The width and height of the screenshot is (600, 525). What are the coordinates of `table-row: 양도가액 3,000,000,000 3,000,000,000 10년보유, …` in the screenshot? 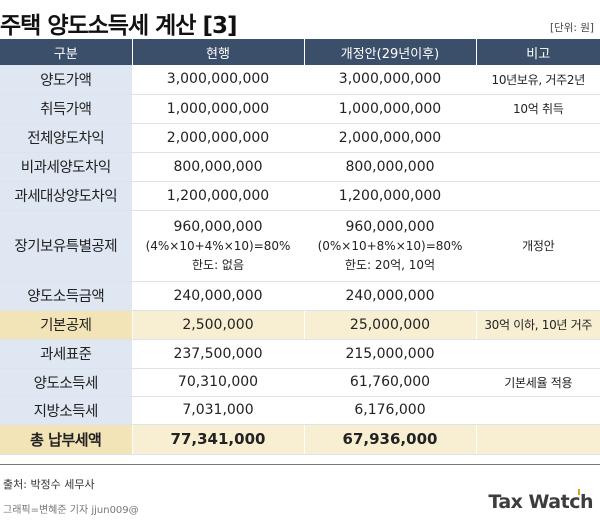 It's located at (300, 80).